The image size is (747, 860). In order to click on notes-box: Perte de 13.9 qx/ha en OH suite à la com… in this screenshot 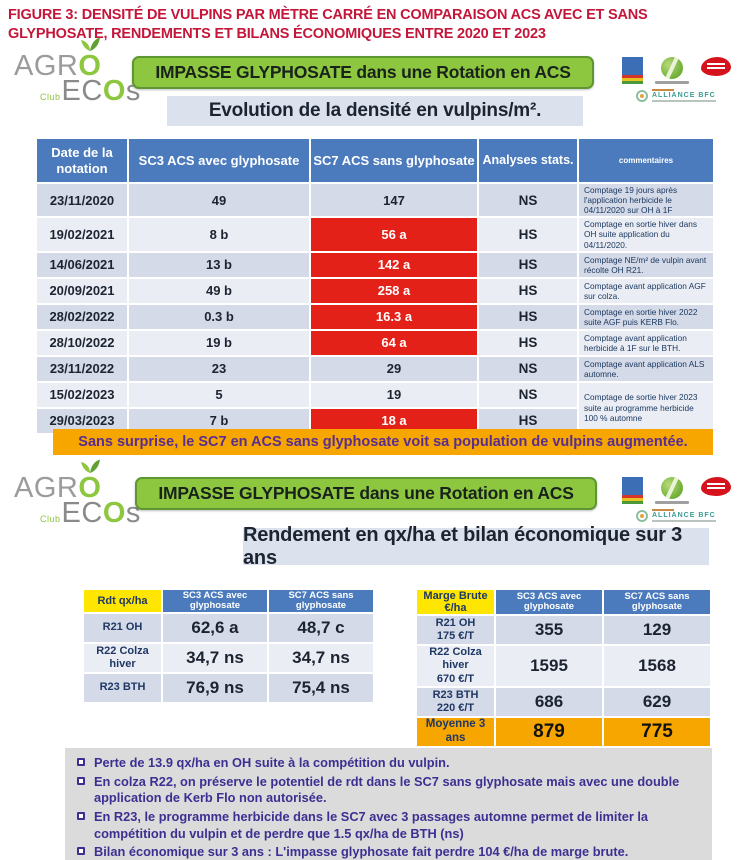, I will do `click(388, 804)`.